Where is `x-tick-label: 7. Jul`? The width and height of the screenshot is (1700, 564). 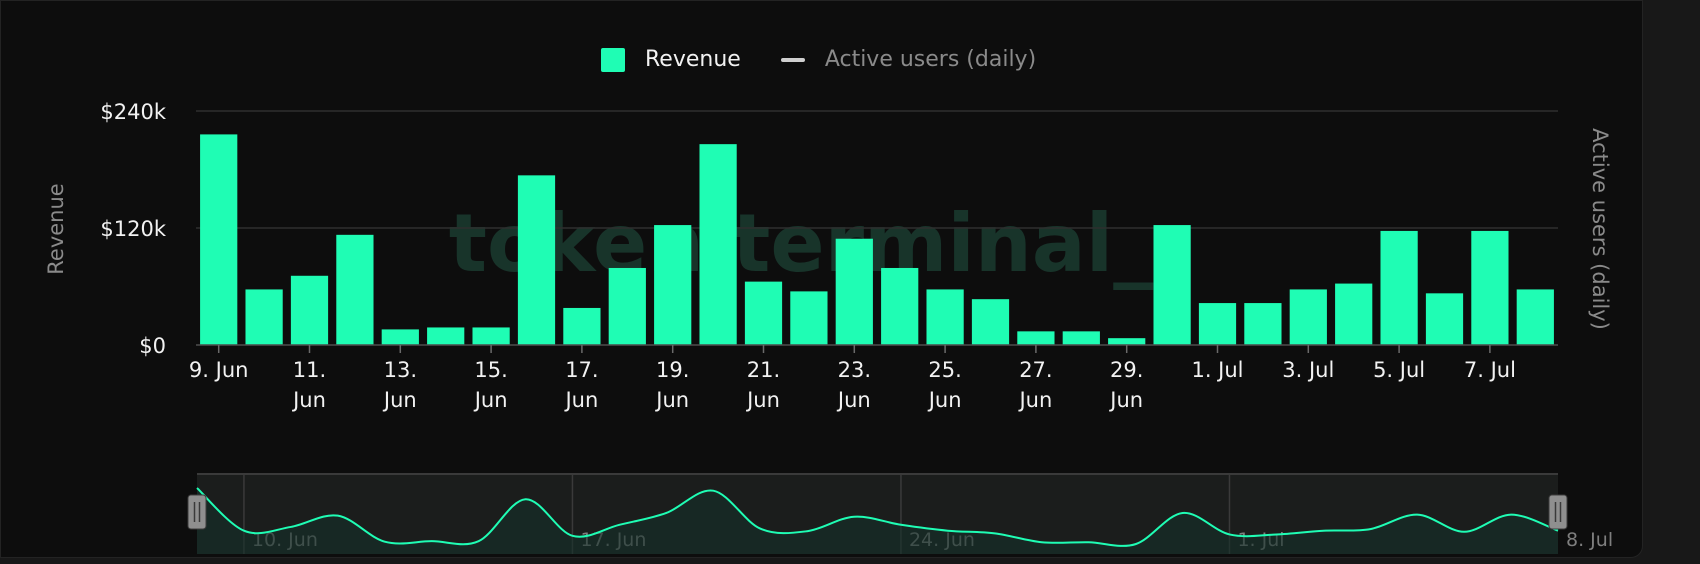
x-tick-label: 7. Jul is located at coordinates (1490, 370).